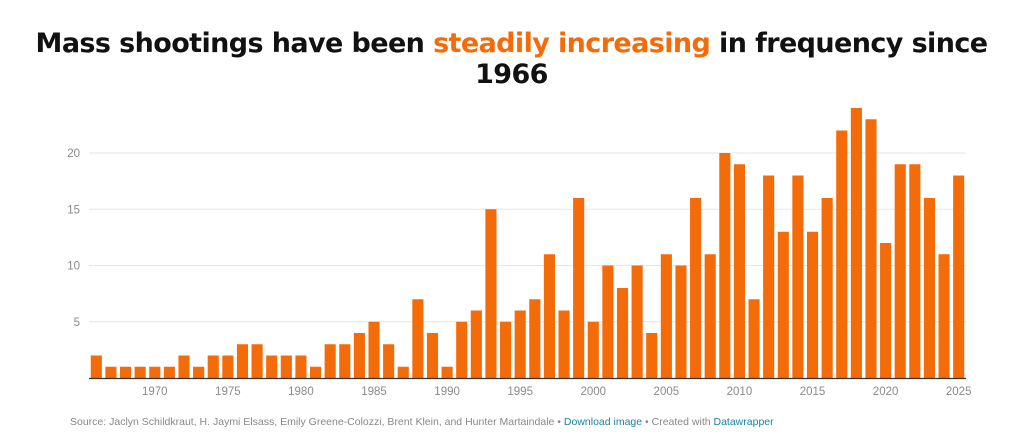 The height and width of the screenshot is (448, 1023). Describe the element at coordinates (213, 366) in the screenshot. I see `bar-1974` at that location.